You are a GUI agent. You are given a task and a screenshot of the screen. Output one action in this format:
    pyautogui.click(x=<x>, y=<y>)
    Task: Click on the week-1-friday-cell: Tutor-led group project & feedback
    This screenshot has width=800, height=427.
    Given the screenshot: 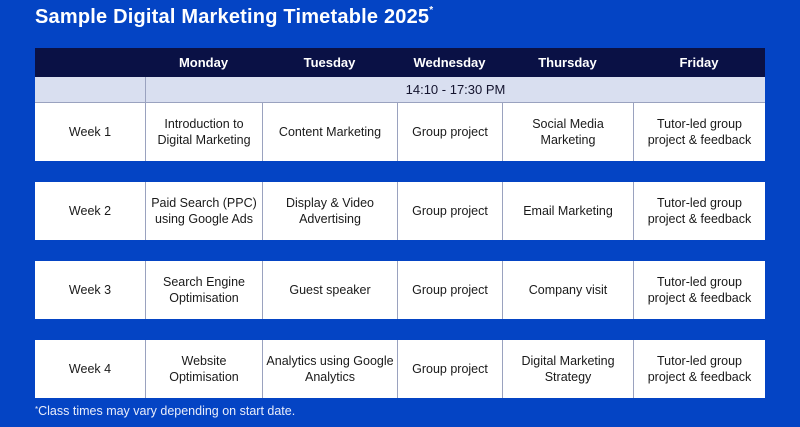 What is the action you would take?
    pyautogui.click(x=699, y=132)
    